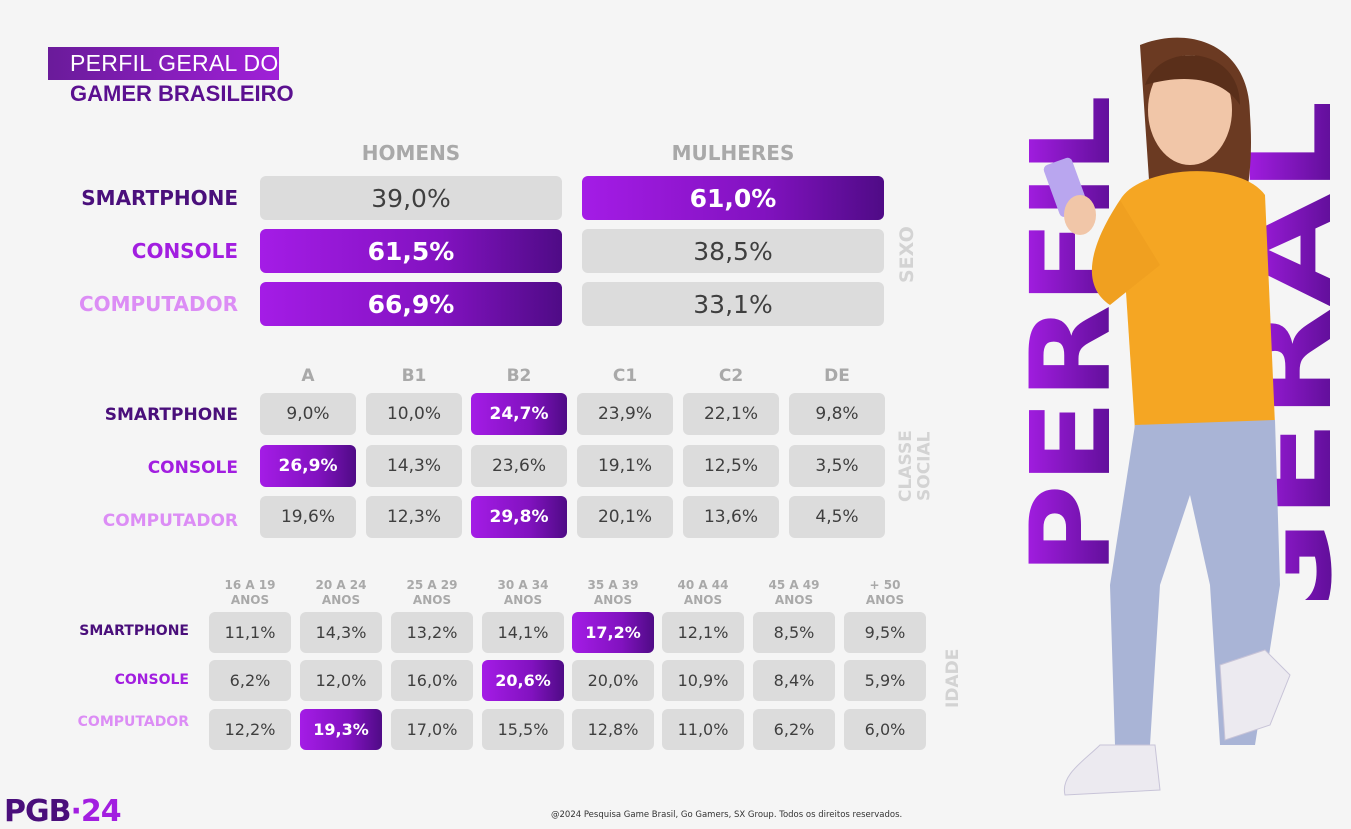 The width and height of the screenshot is (1351, 829). Describe the element at coordinates (523, 729) in the screenshot. I see `idade-cell: 15,5%` at that location.